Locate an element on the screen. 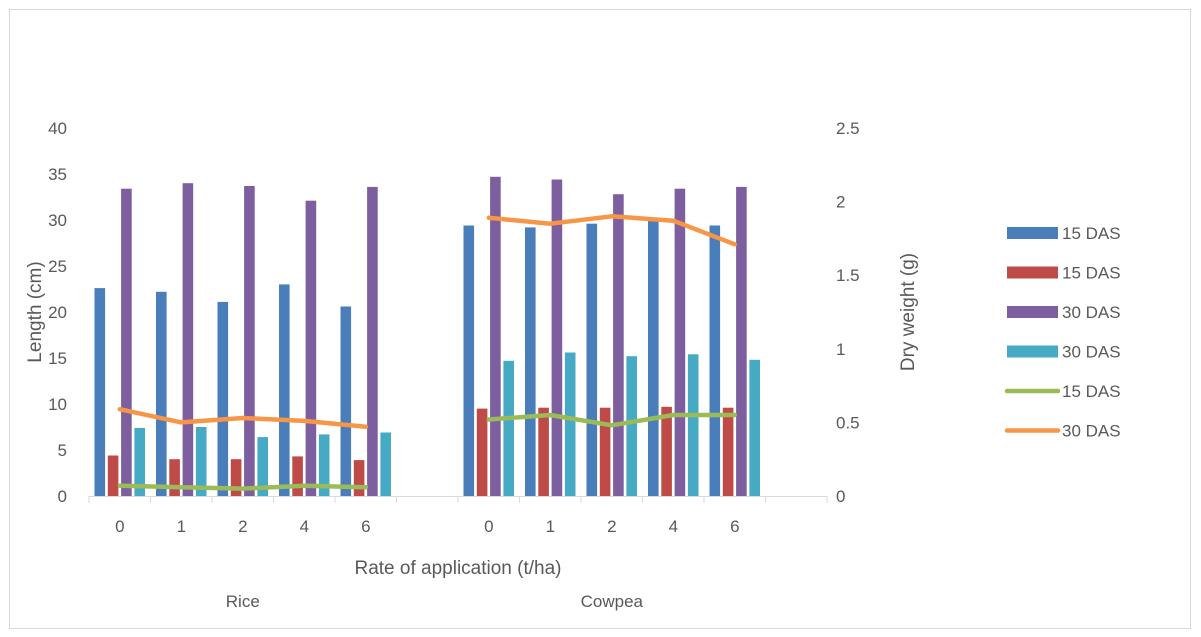  y-tick-label: 20 is located at coordinates (57, 312).